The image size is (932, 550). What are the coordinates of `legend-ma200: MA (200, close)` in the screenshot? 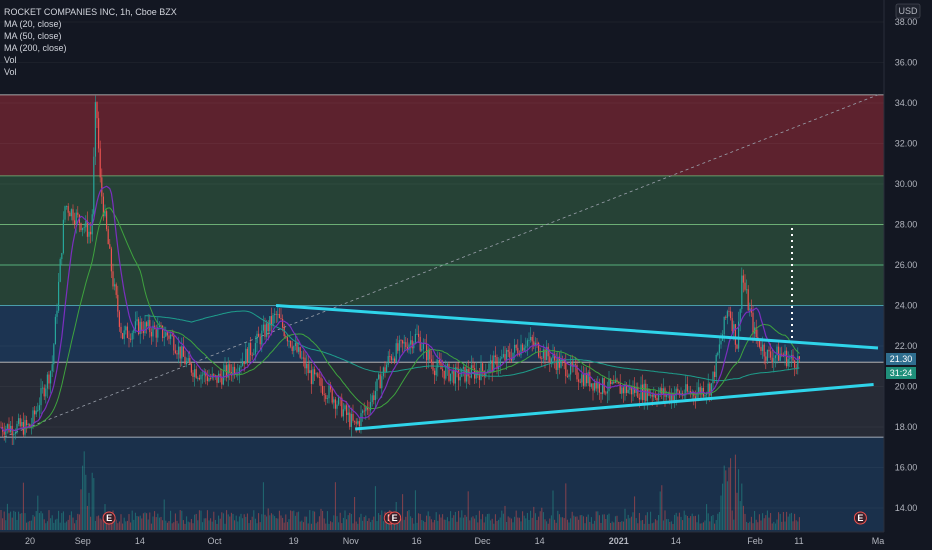 It's located at (35, 48).